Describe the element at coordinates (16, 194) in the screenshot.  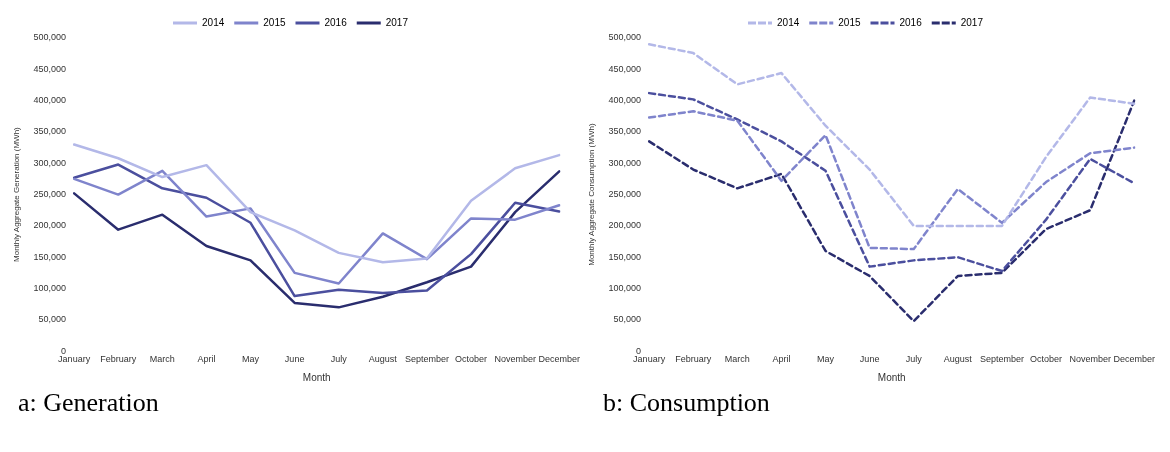
I see `y-axis-title: Monthly Aggregate Generation (MWh)` at that location.